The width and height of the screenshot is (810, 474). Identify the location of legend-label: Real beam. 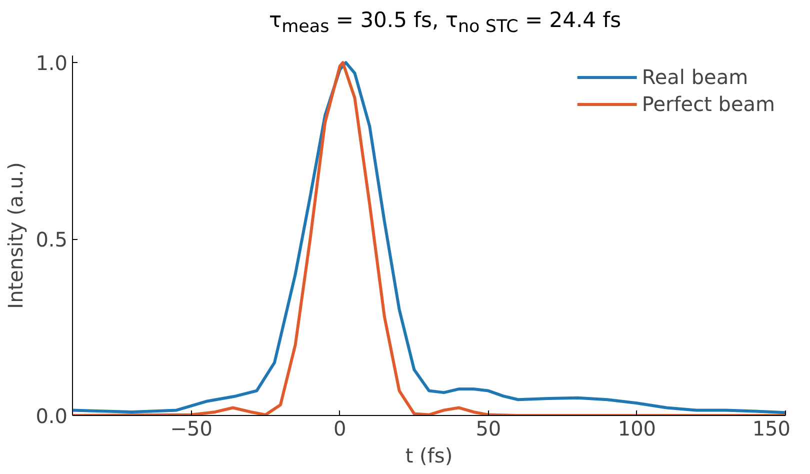
(695, 77).